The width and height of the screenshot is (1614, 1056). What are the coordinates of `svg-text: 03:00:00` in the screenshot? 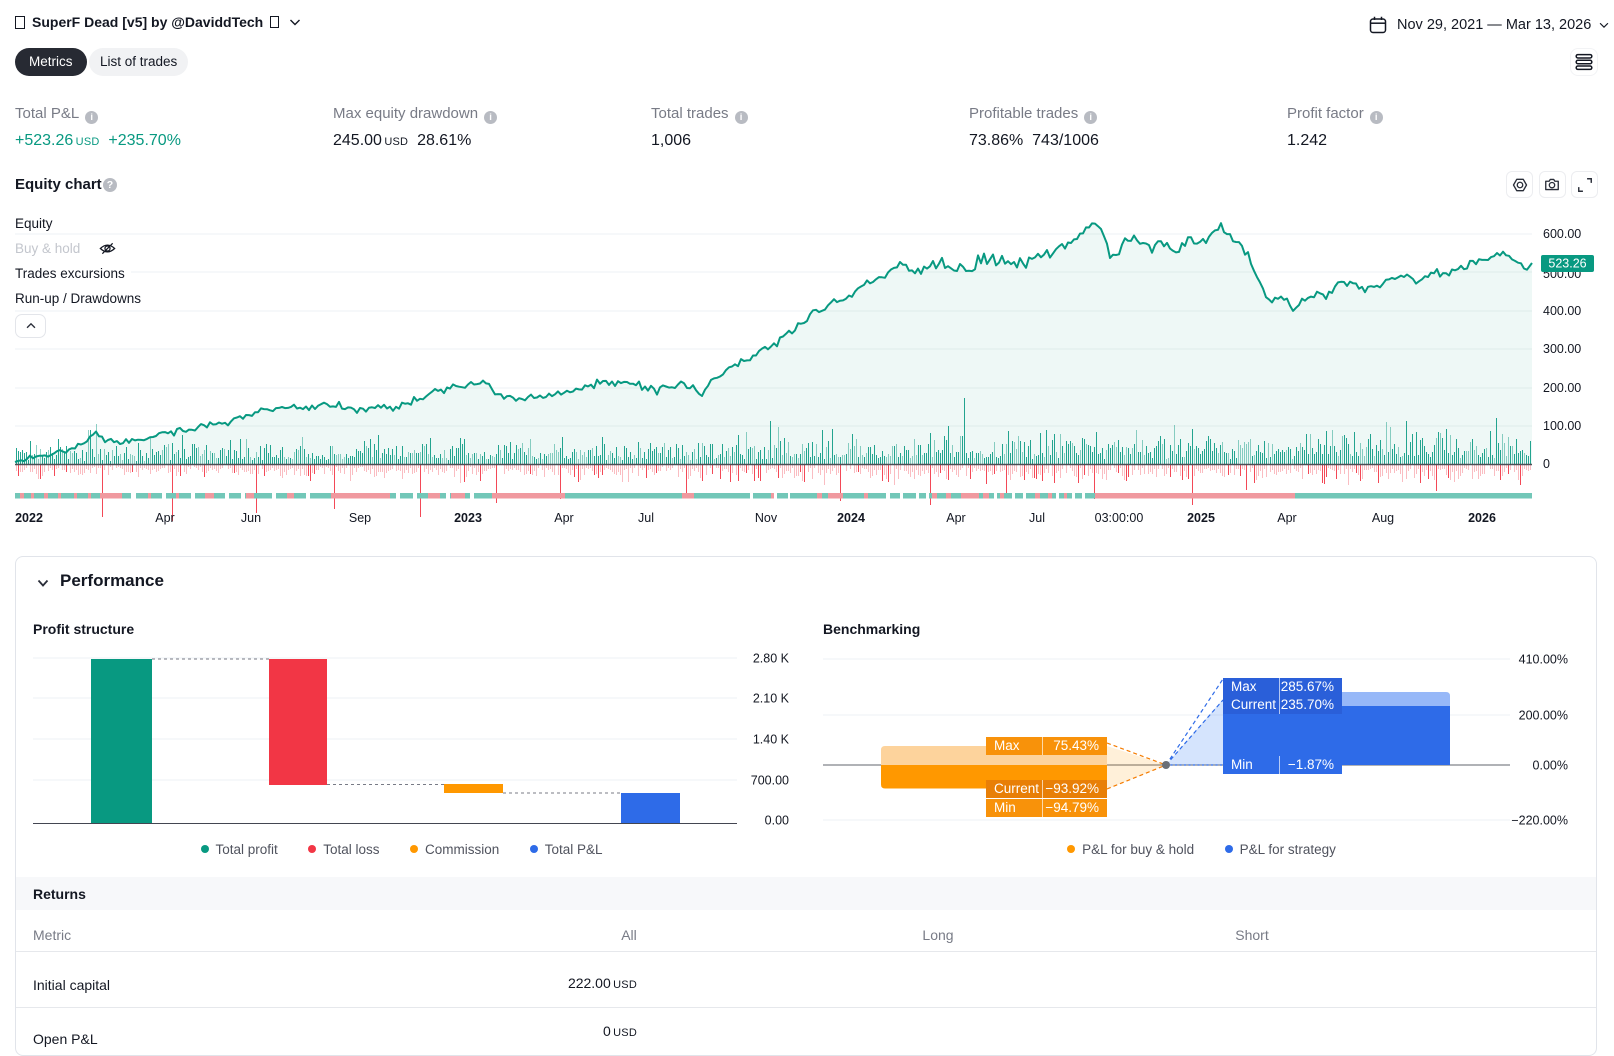 It's located at (1119, 518).